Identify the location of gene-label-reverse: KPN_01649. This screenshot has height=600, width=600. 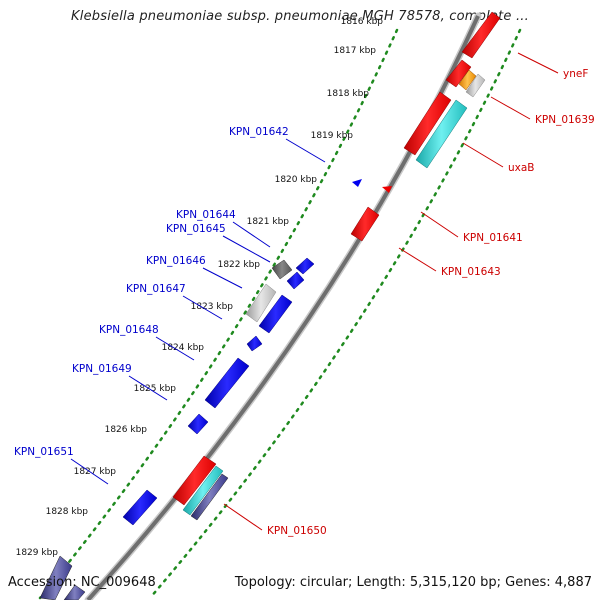
(102, 369).